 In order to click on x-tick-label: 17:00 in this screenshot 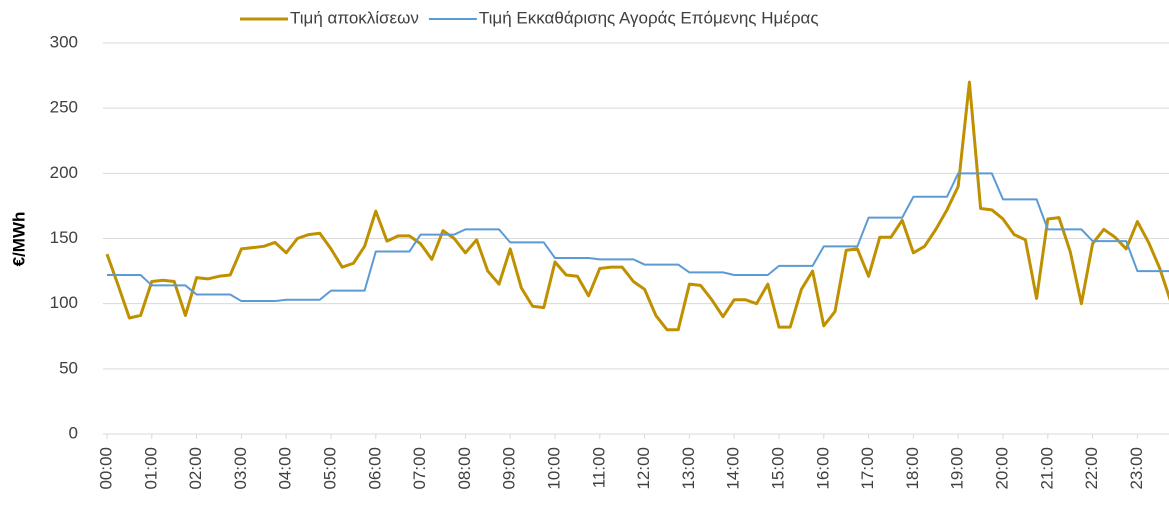, I will do `click(867, 468)`.